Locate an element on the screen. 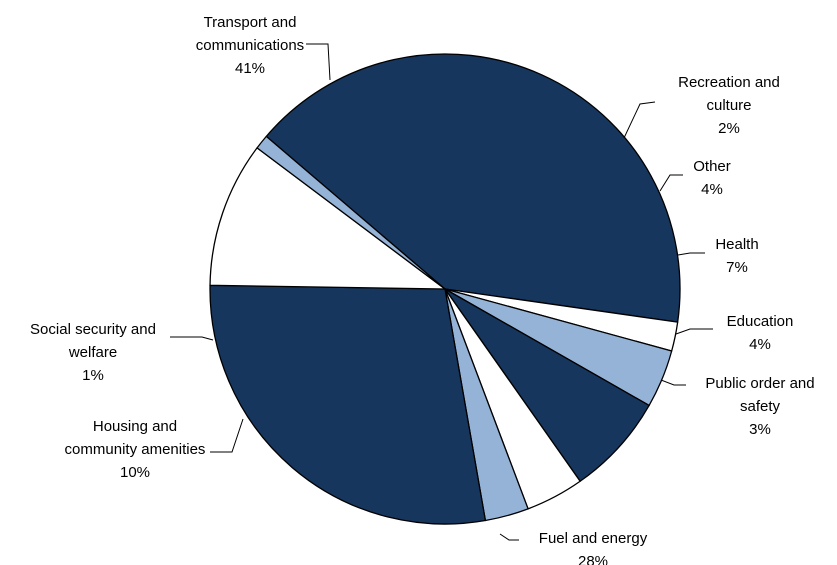  slice-name: Education is located at coordinates (760, 321).